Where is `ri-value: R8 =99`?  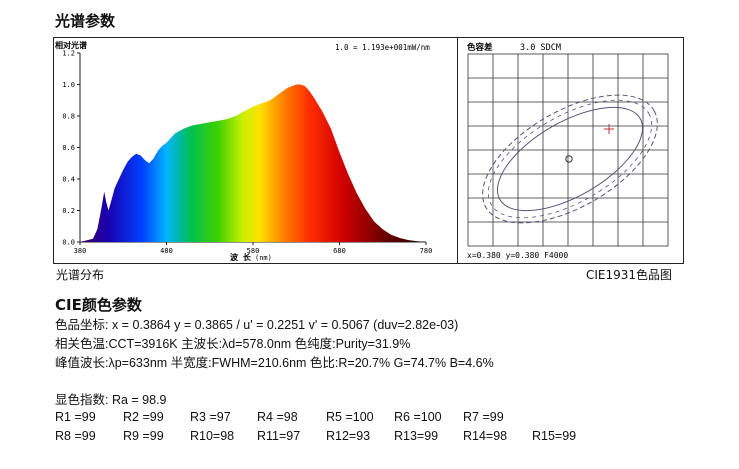
ri-value: R8 =99 is located at coordinates (75, 436).